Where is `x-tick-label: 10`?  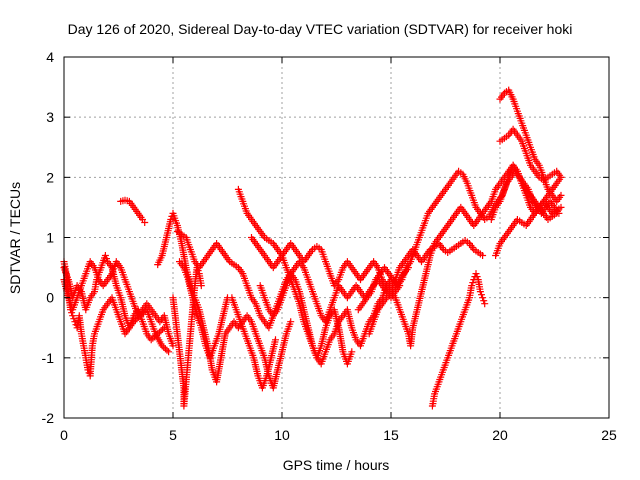
x-tick-label: 10 is located at coordinates (282, 435).